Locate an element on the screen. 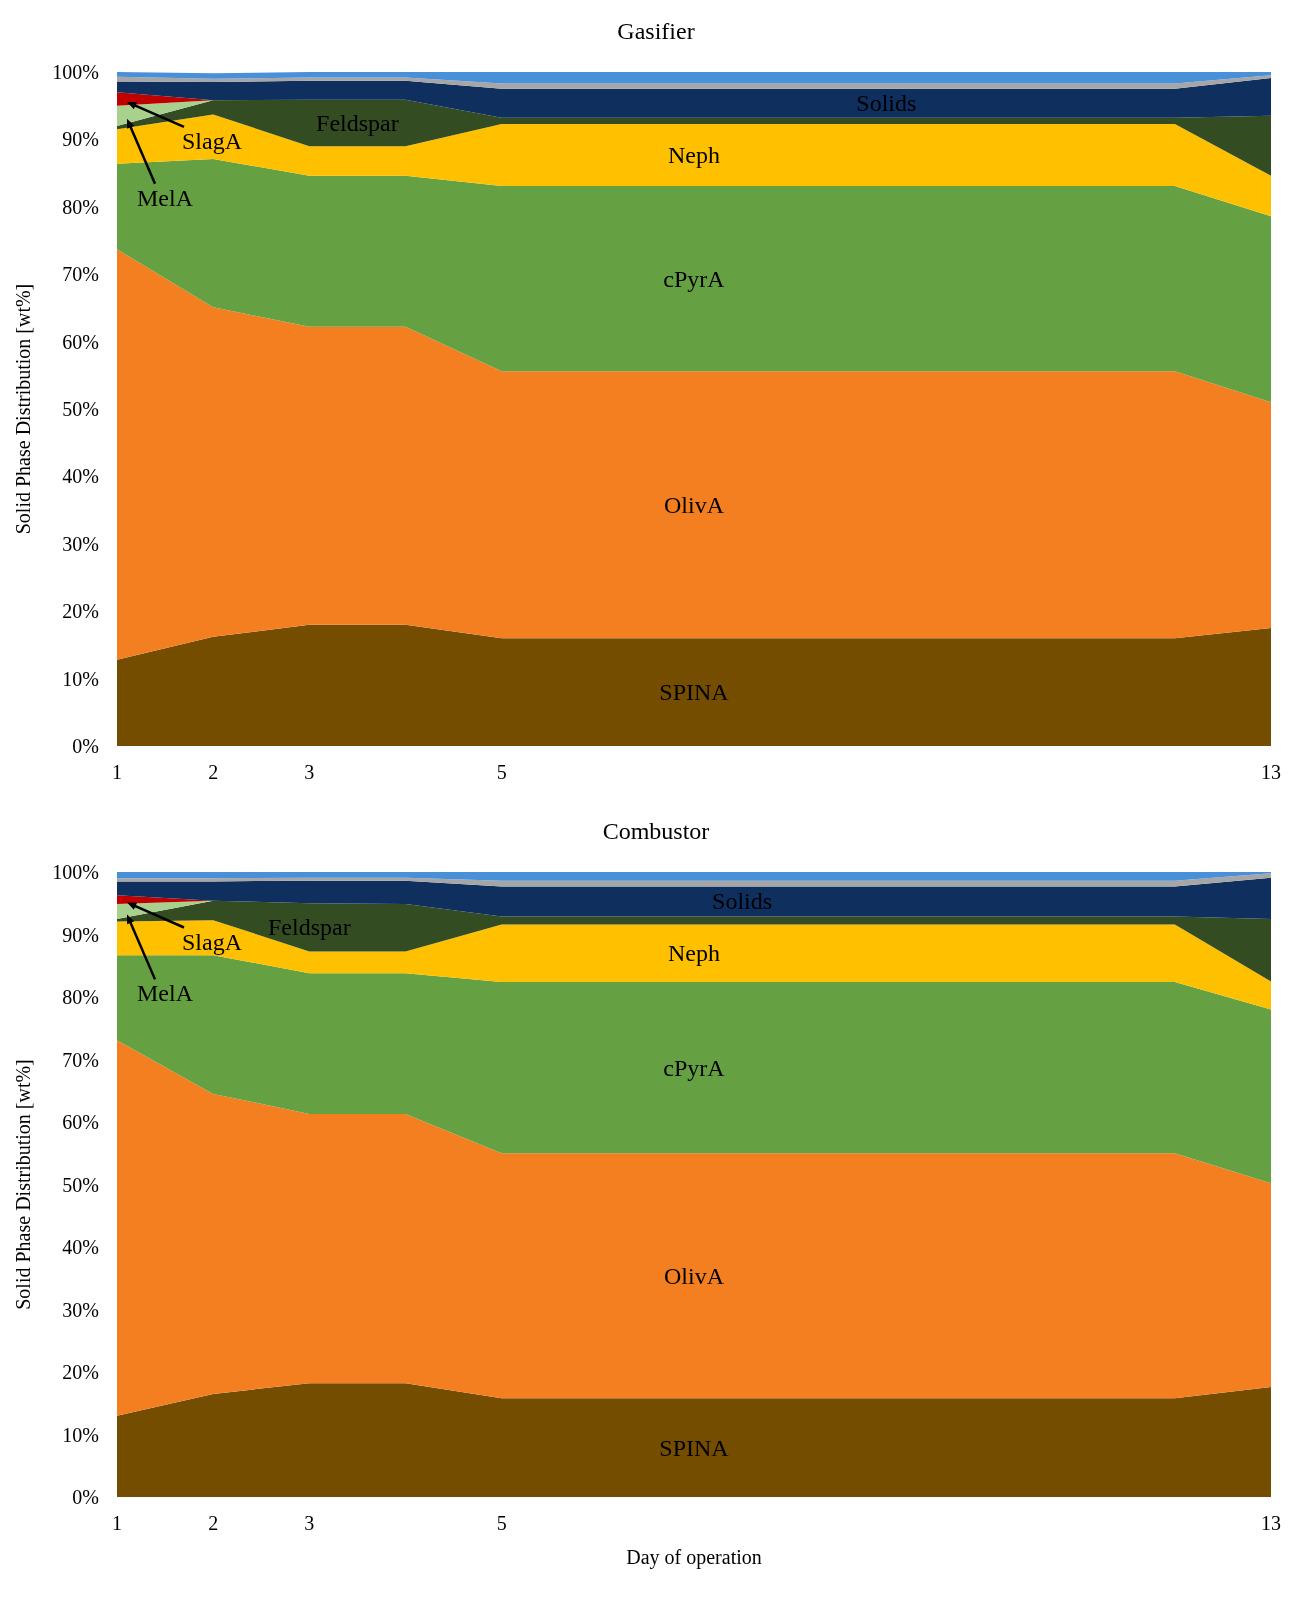 The image size is (1312, 1600). series-label: SPINA is located at coordinates (694, 692).